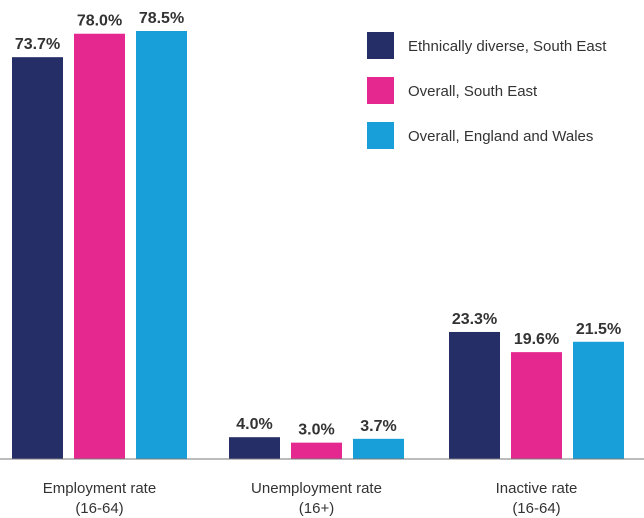  Describe the element at coordinates (99, 508) in the screenshot. I see `category-label-1-line-2: (16-64)` at that location.